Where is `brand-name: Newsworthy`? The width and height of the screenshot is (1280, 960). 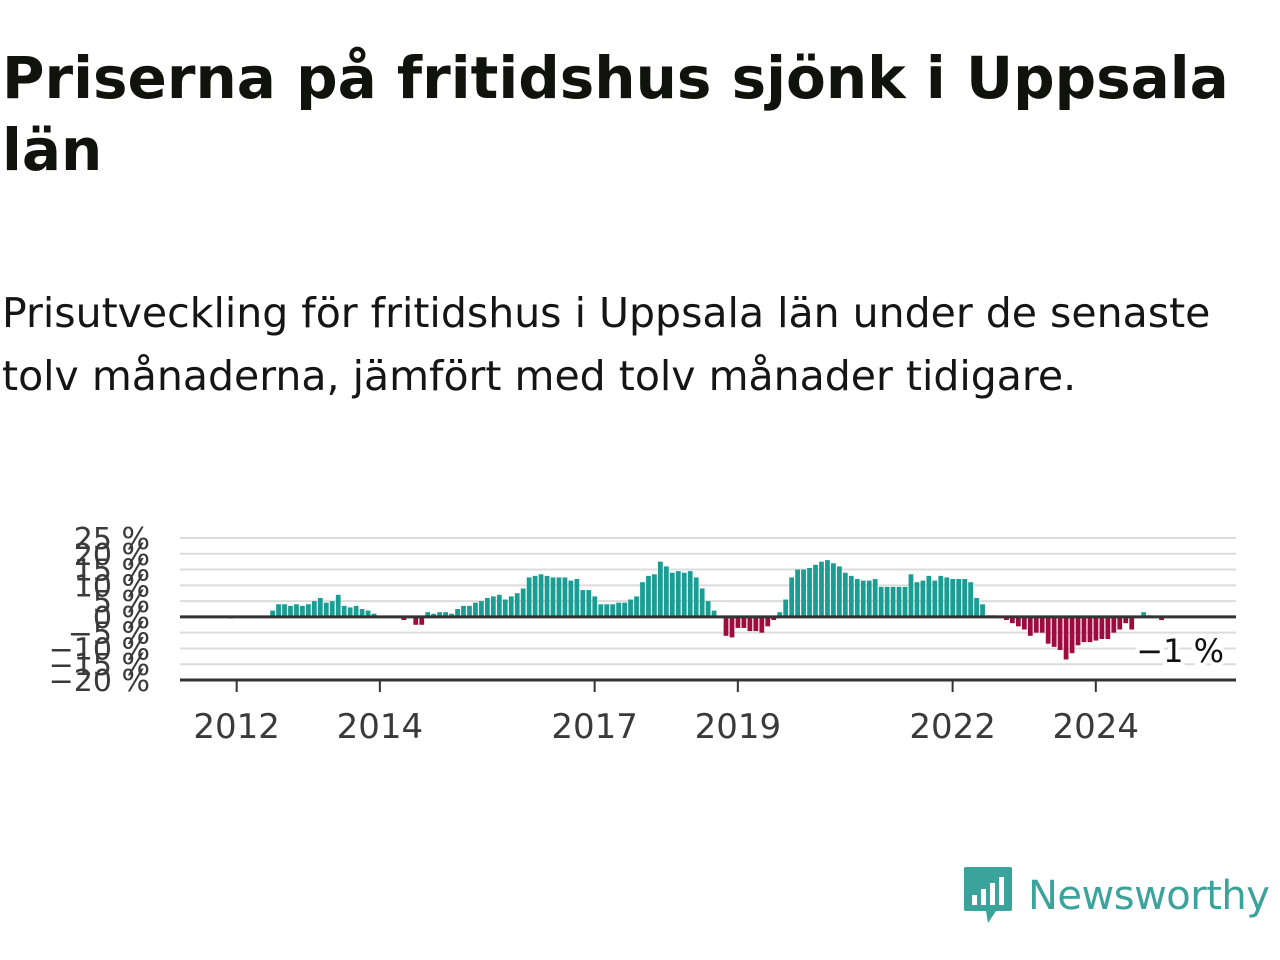
brand-name: Newsworthy is located at coordinates (1149, 896).